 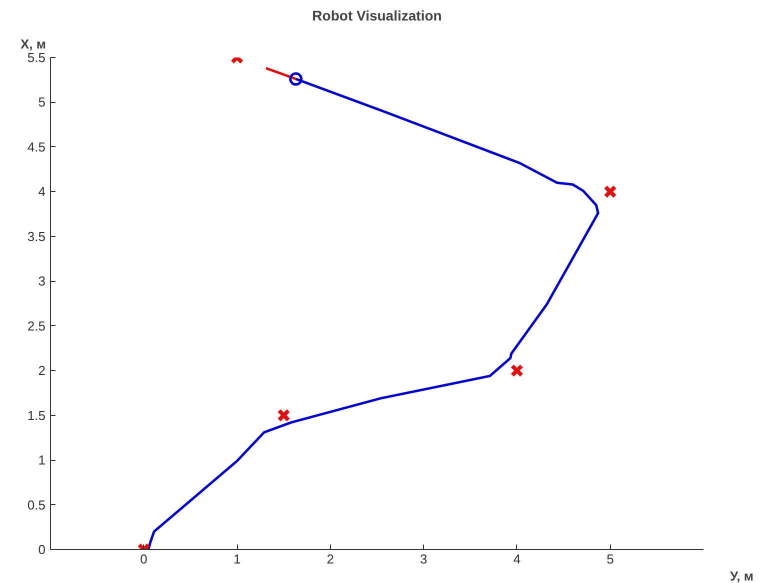 I want to click on x-tick-label: 0, so click(x=144, y=559).